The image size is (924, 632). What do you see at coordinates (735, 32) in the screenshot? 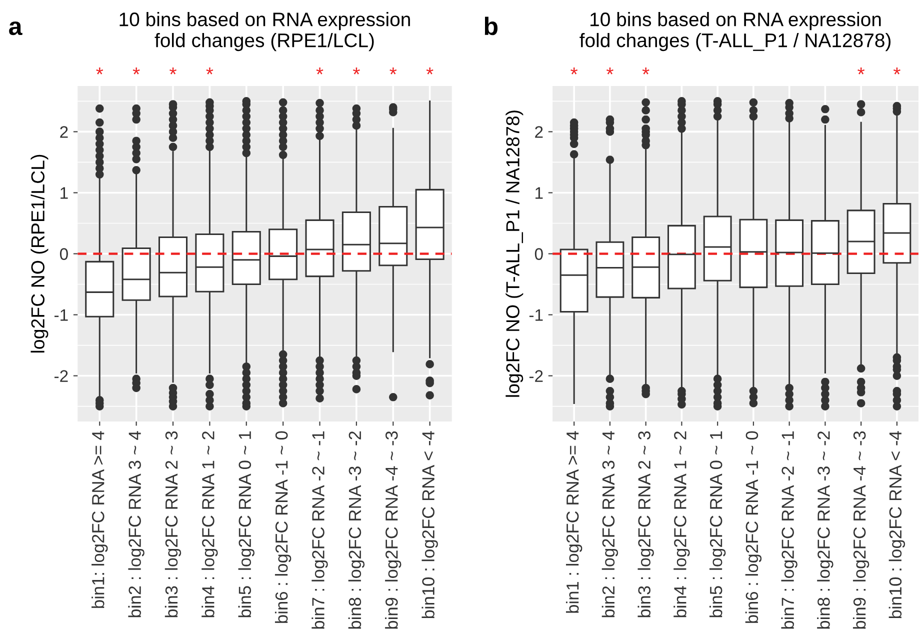
I see `chart-title: 10 bins based on RNA expression fold changes (T-ALL_P1 / NA12878)` at bounding box center [735, 32].